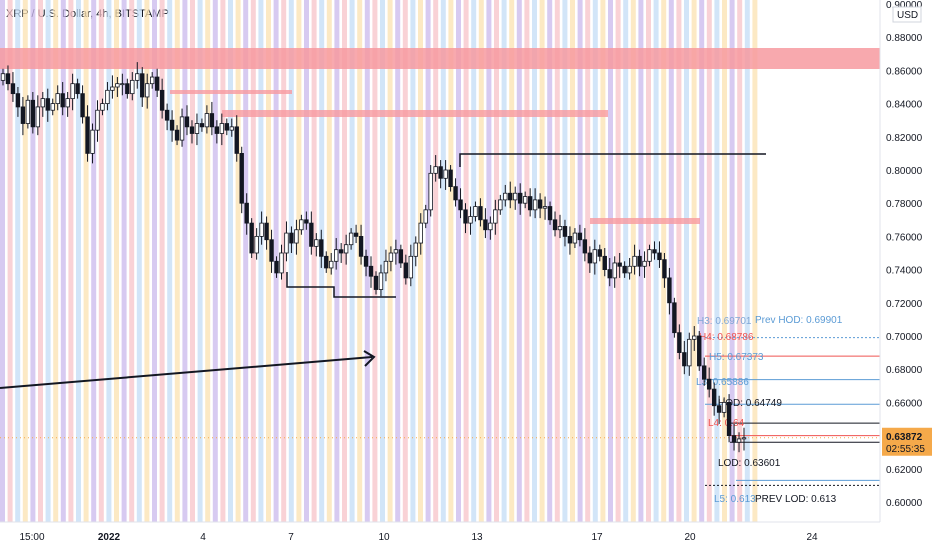  What do you see at coordinates (749, 463) in the screenshot?
I see `level-label: LOD: 0.63601` at bounding box center [749, 463].